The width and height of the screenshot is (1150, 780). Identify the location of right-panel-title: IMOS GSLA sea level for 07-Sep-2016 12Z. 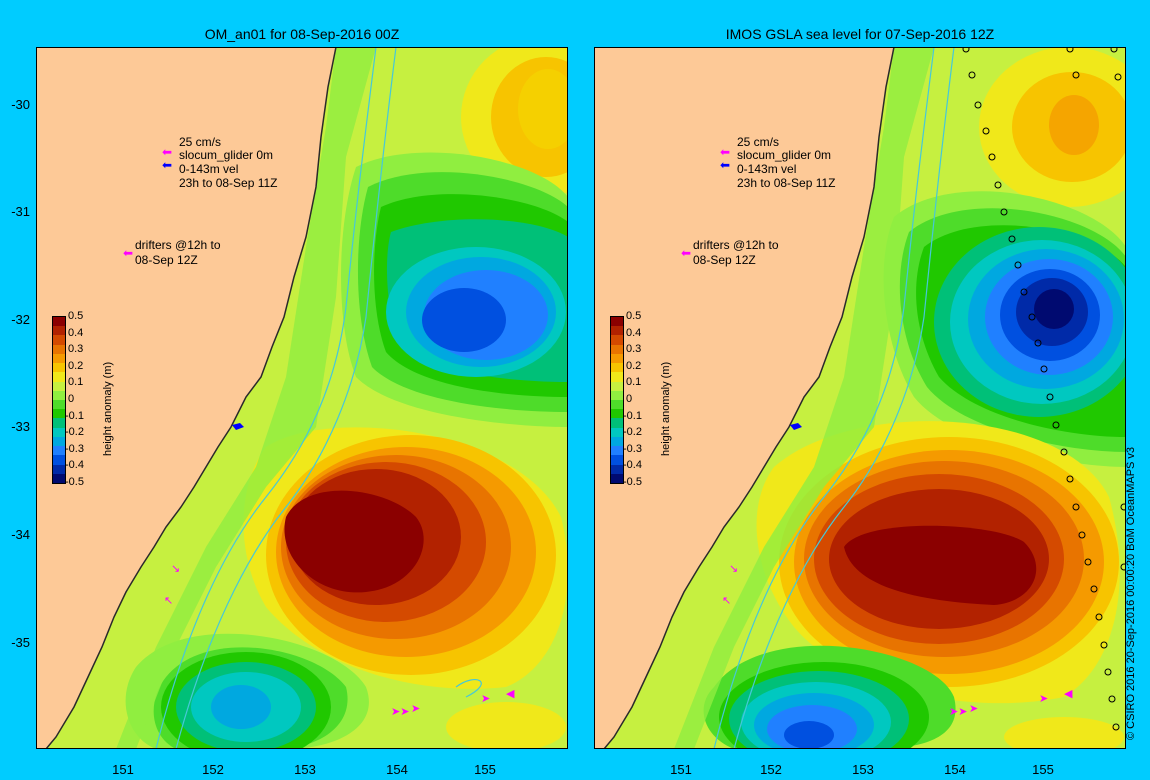
(860, 34).